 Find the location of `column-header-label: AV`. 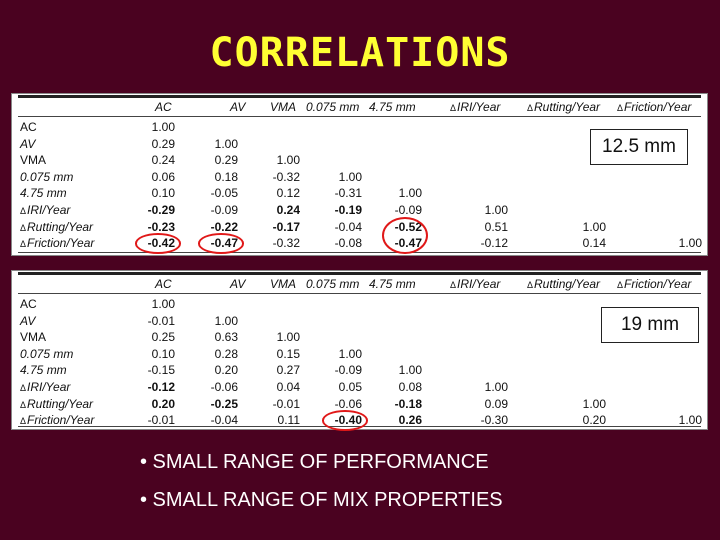

column-header-label: AV is located at coordinates (238, 107).